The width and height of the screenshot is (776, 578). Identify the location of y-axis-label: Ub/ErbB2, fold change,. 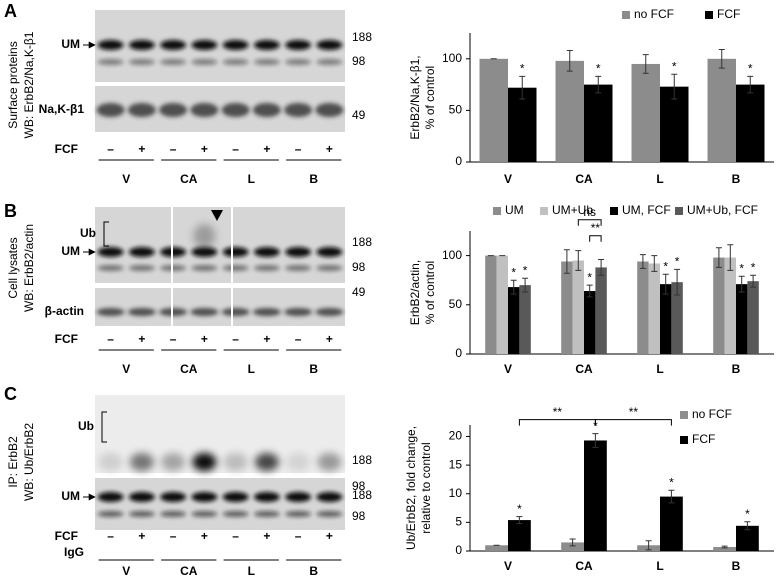
(411, 488).